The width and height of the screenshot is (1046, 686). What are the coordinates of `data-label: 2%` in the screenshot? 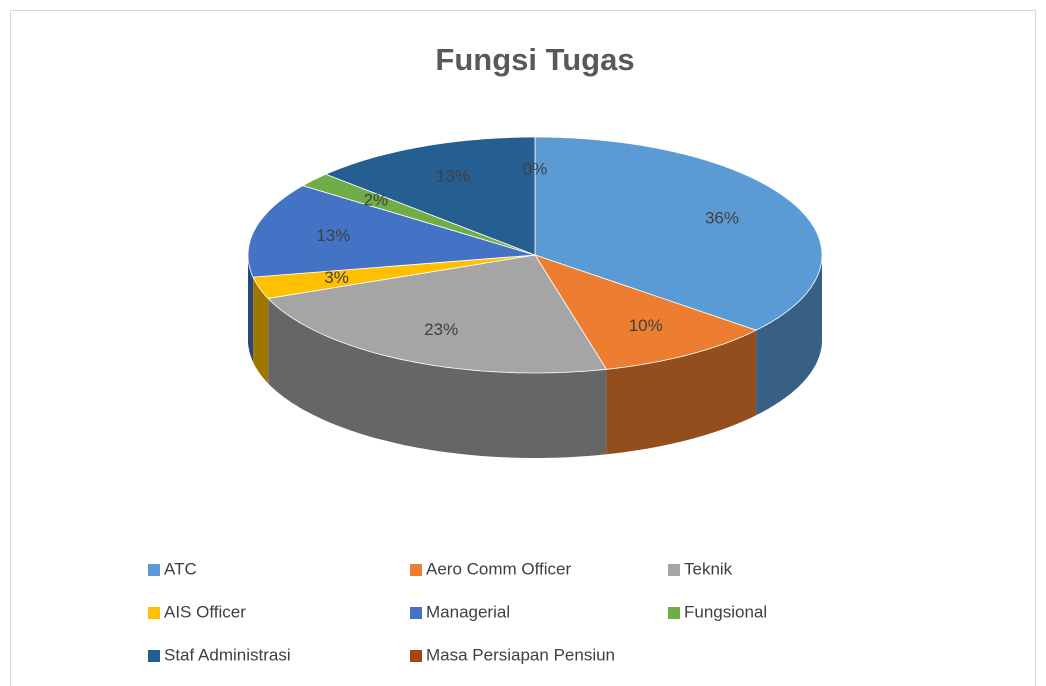 It's located at (375, 199).